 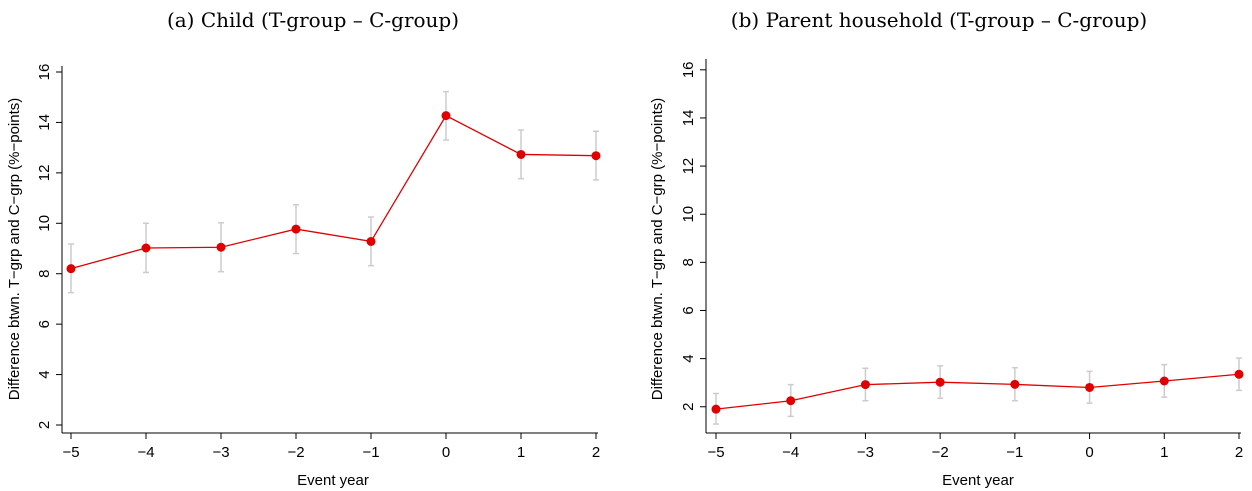 What do you see at coordinates (939, 20) in the screenshot?
I see `panel-b-title: (b) Parent household (T-group – C-group)` at bounding box center [939, 20].